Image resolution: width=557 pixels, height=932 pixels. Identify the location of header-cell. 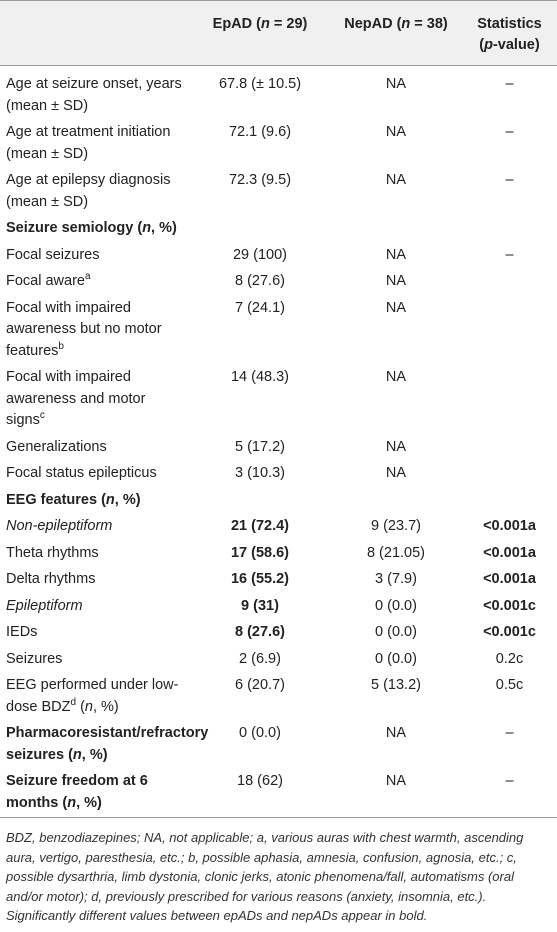
(95, 33).